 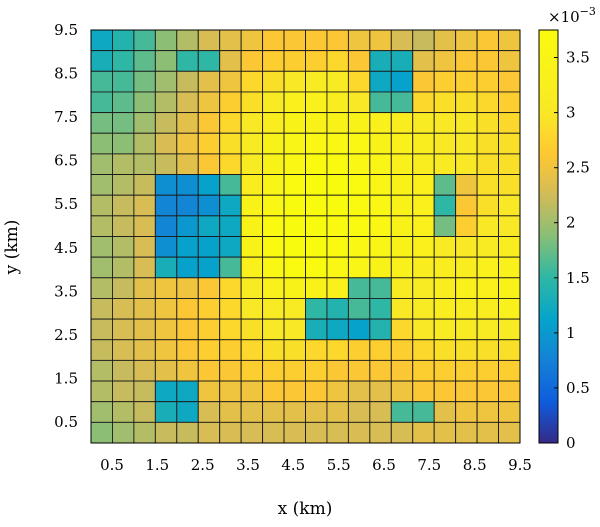 What do you see at coordinates (588, 11) in the screenshot?
I see `colorbar-multiplier-exp: −3` at bounding box center [588, 11].